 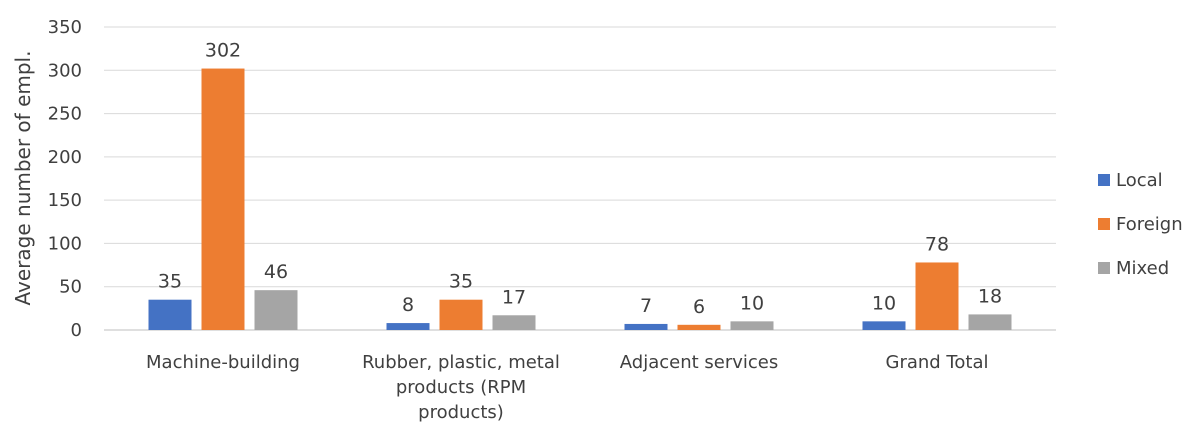 What do you see at coordinates (937, 244) in the screenshot?
I see `data-label: 78` at bounding box center [937, 244].